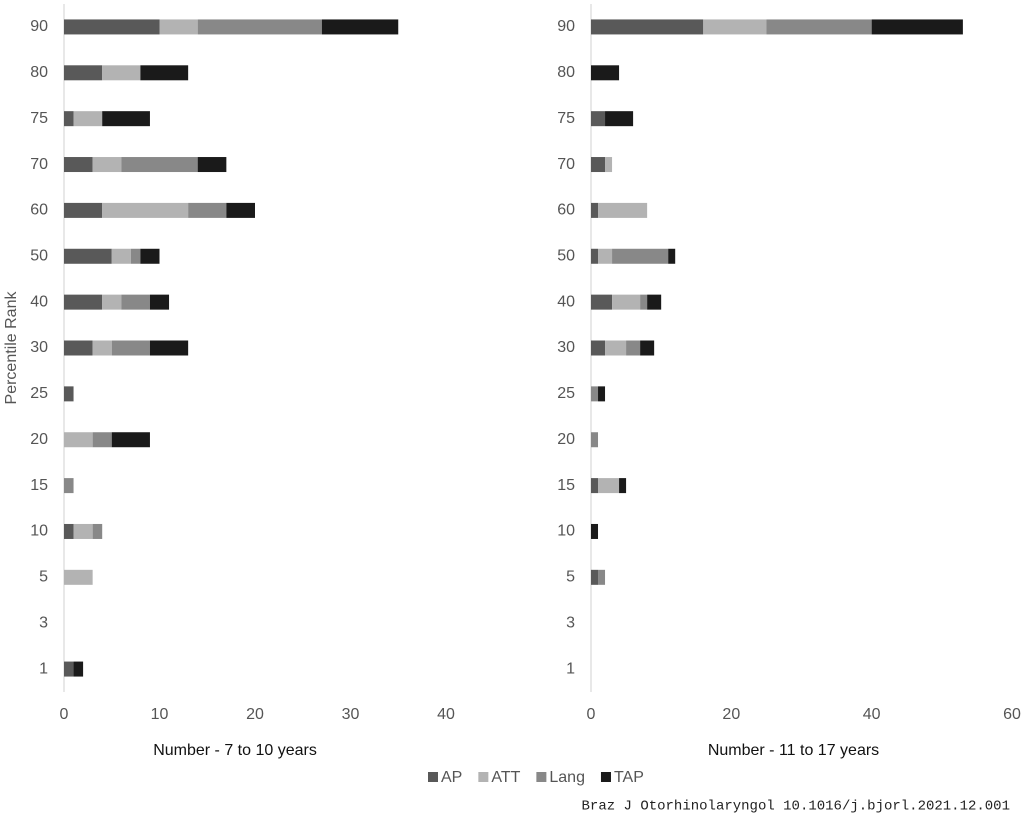 The width and height of the screenshot is (1024, 830). What do you see at coordinates (451, 777) in the screenshot?
I see `legend-label: AP` at bounding box center [451, 777].